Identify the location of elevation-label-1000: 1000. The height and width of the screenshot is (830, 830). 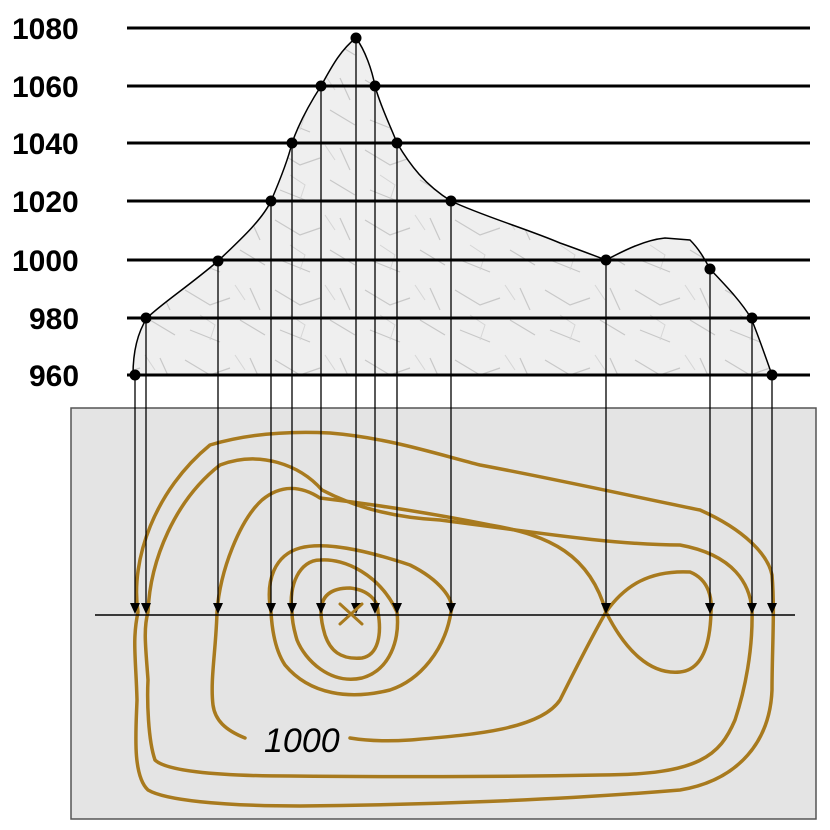
(45, 261).